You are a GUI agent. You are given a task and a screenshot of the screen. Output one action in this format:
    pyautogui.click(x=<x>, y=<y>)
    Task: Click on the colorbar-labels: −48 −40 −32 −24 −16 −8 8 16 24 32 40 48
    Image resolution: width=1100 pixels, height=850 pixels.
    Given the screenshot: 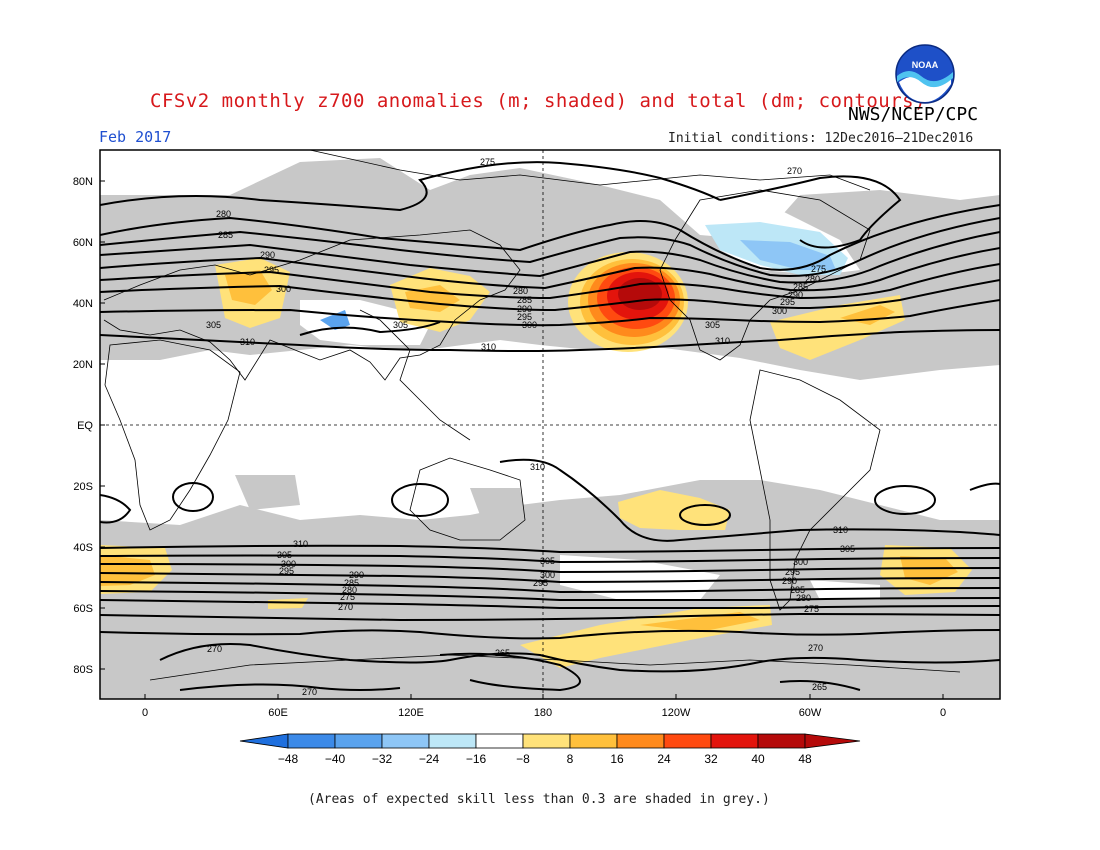 What is the action you would take?
    pyautogui.click(x=545, y=759)
    